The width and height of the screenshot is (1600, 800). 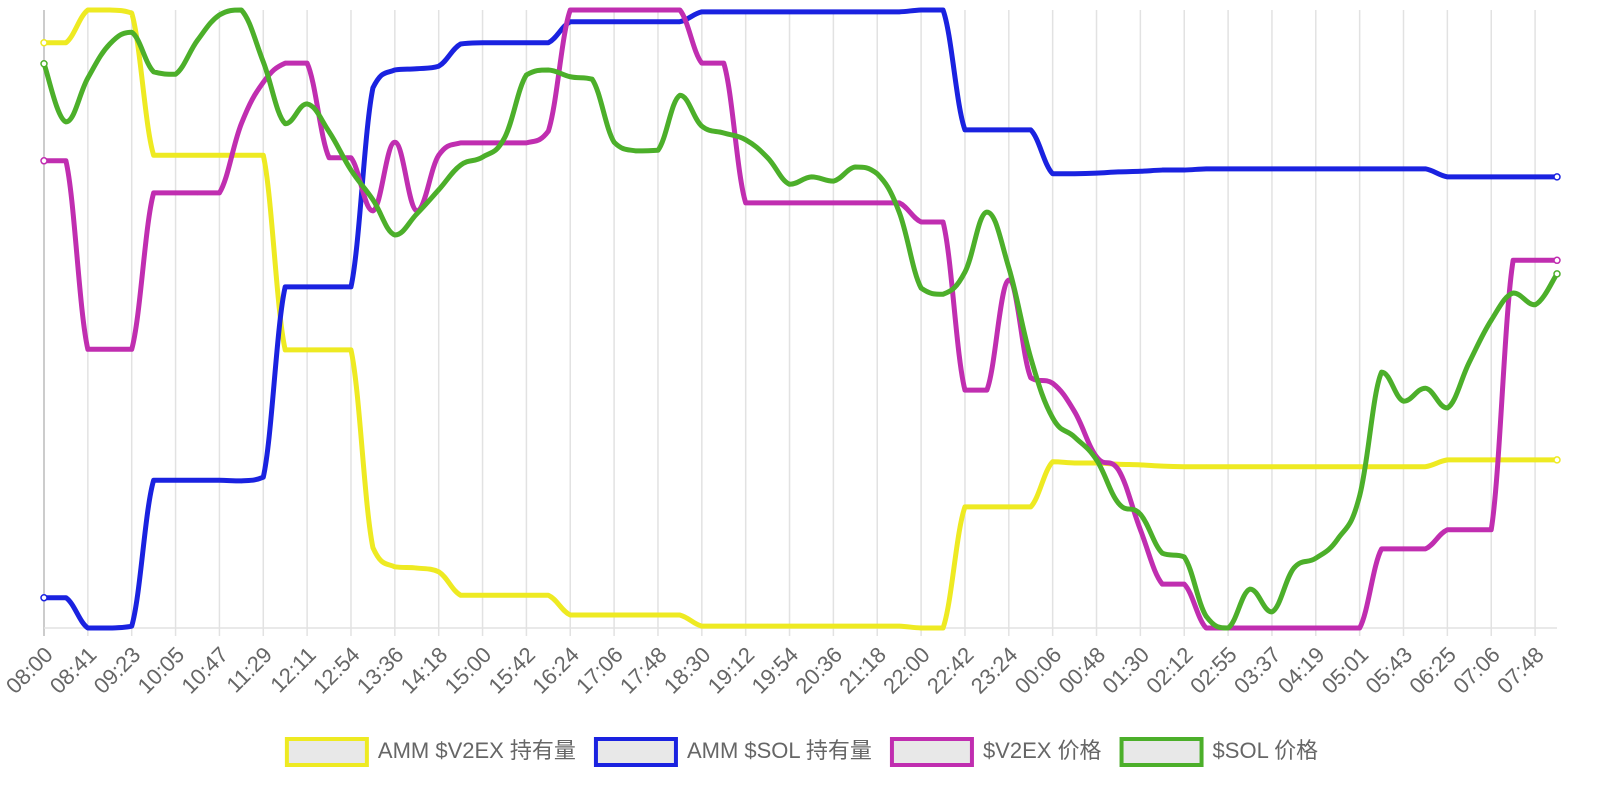 I want to click on x-tick-label: 08:41, so click(x=73, y=670).